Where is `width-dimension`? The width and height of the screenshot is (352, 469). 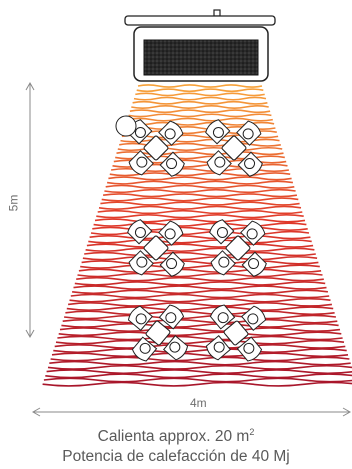 width-dimension is located at coordinates (191, 412).